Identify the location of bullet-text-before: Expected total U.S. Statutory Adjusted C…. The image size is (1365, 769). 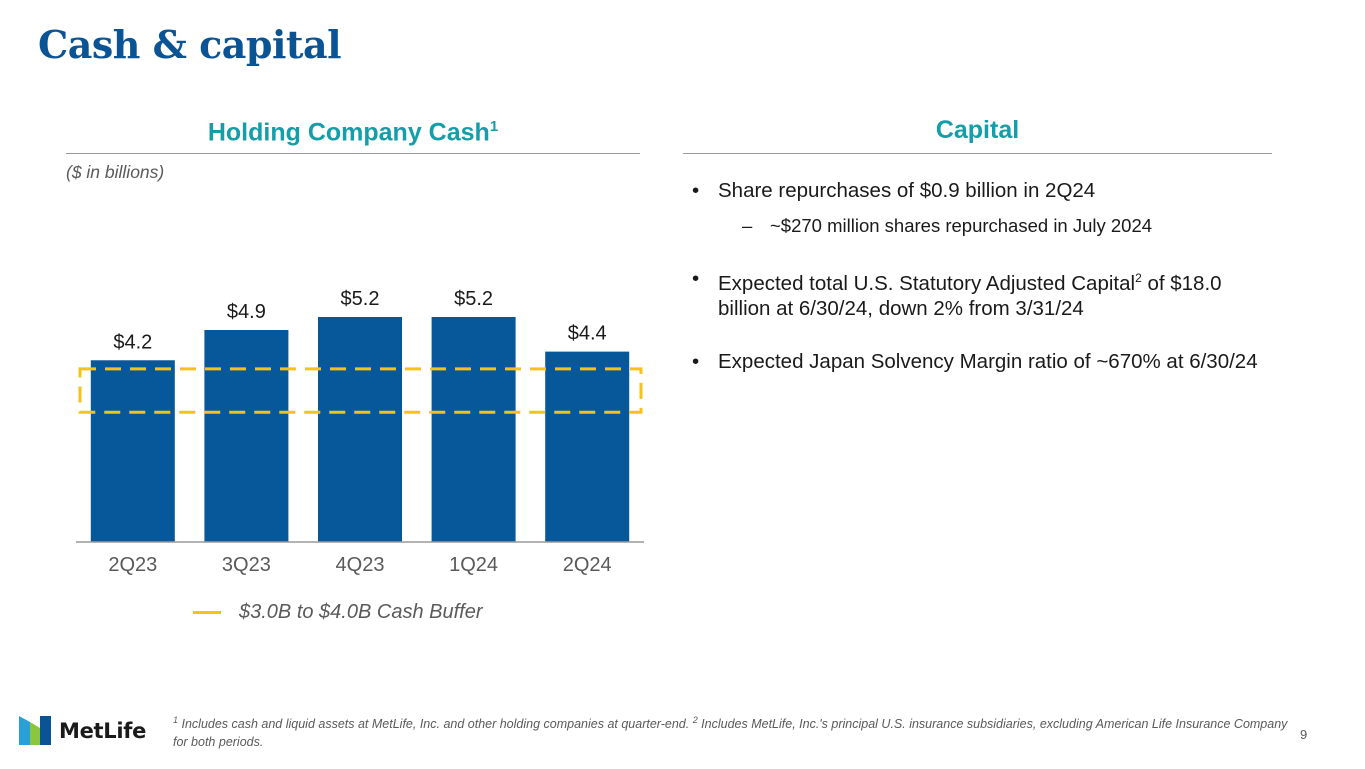
(927, 283).